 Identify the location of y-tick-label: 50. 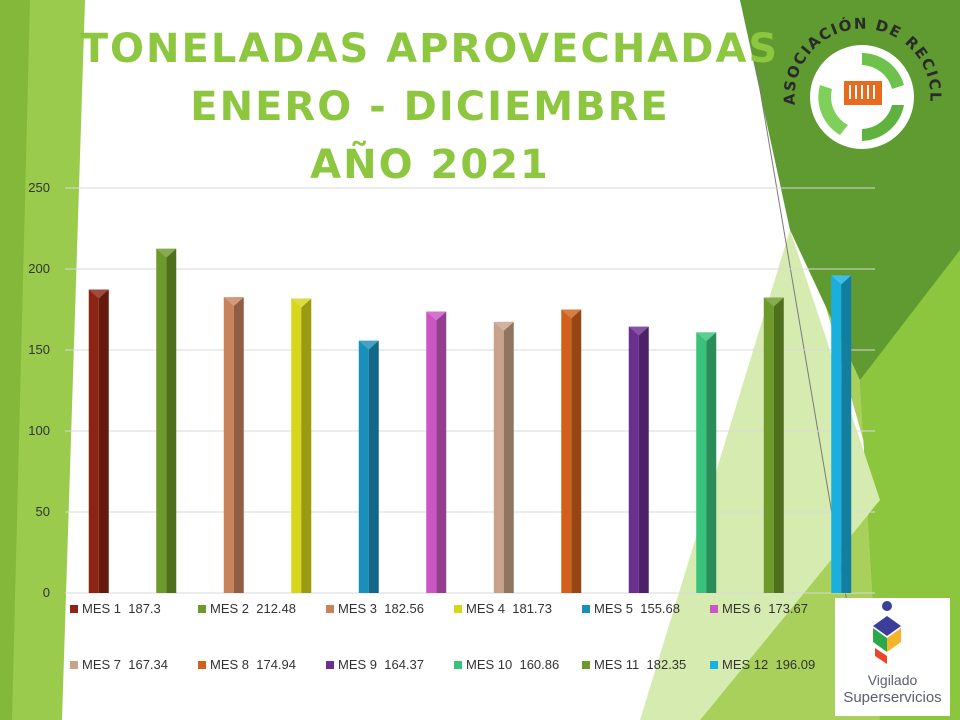
(43, 511).